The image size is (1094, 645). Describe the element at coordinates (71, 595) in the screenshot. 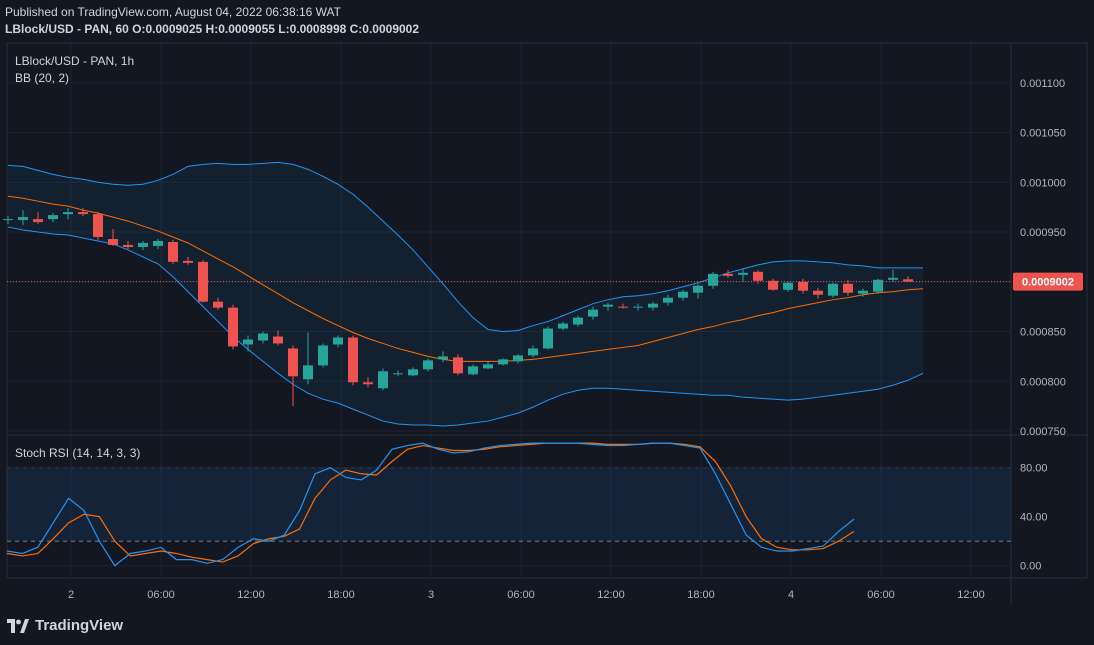

I see `time-tick-label: 2` at that location.